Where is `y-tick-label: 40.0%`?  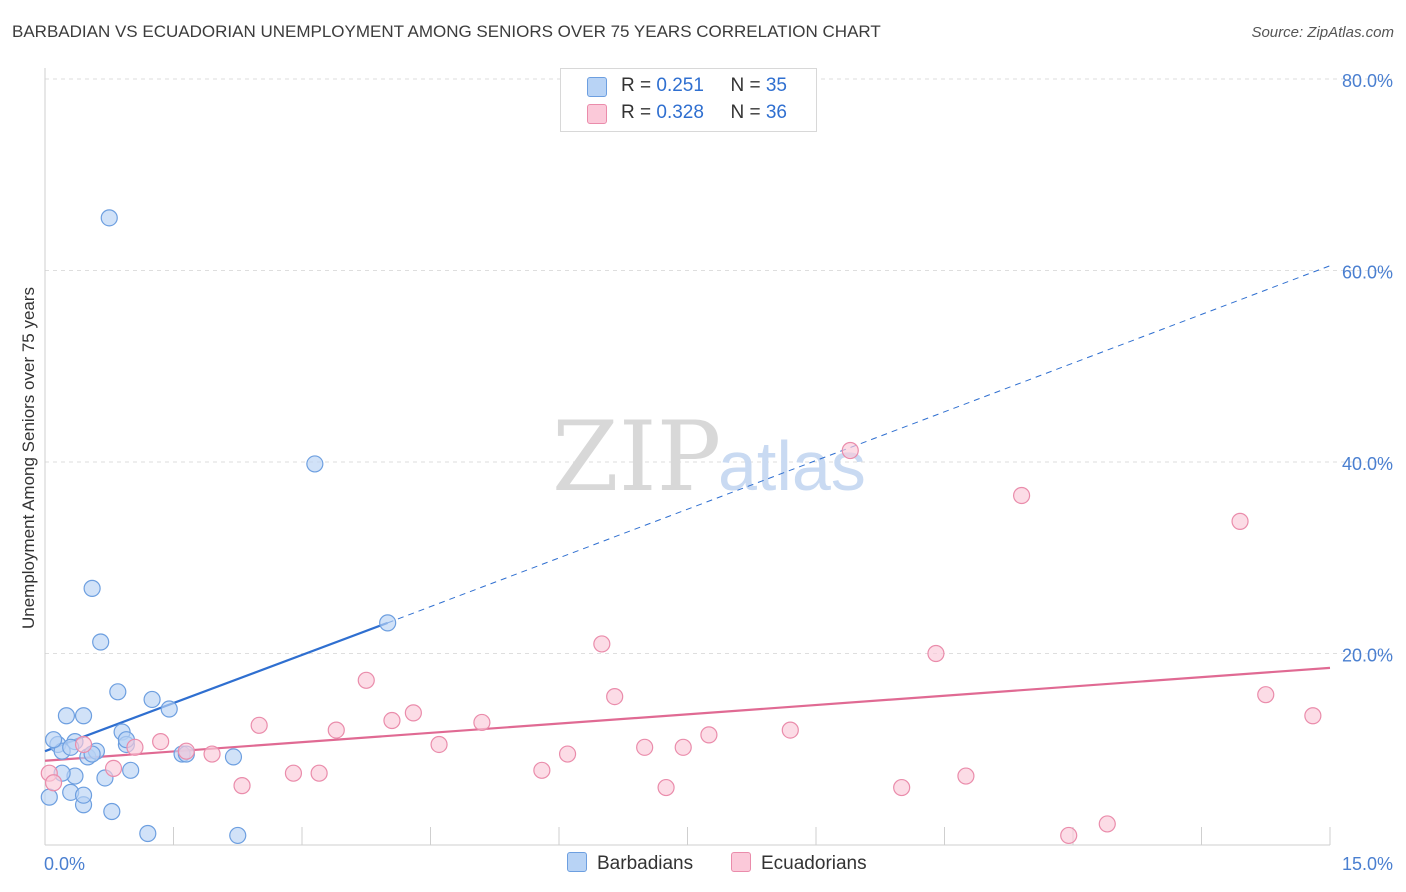
y-tick-label: 40.0% is located at coordinates (1367, 464).